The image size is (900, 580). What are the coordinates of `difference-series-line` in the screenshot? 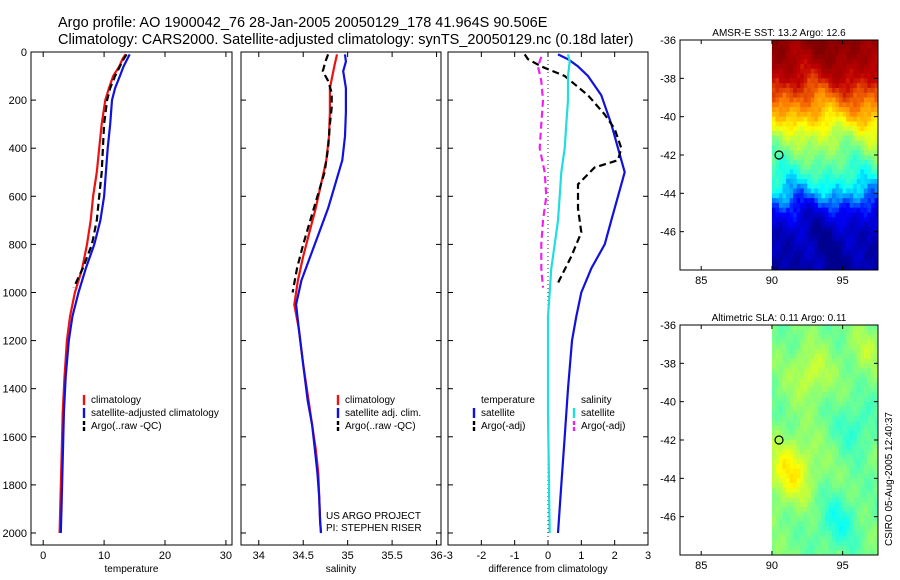 It's located at (542, 172).